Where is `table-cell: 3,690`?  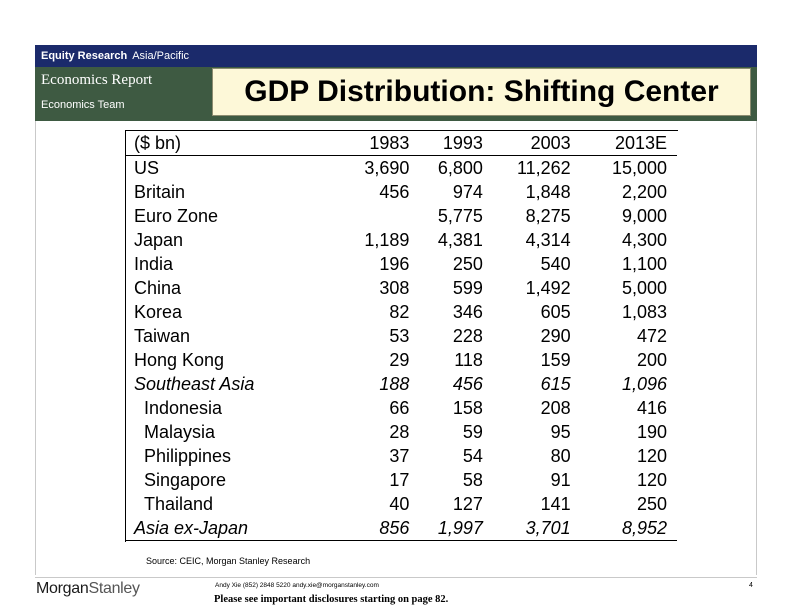
table-cell: 3,690 is located at coordinates (387, 168).